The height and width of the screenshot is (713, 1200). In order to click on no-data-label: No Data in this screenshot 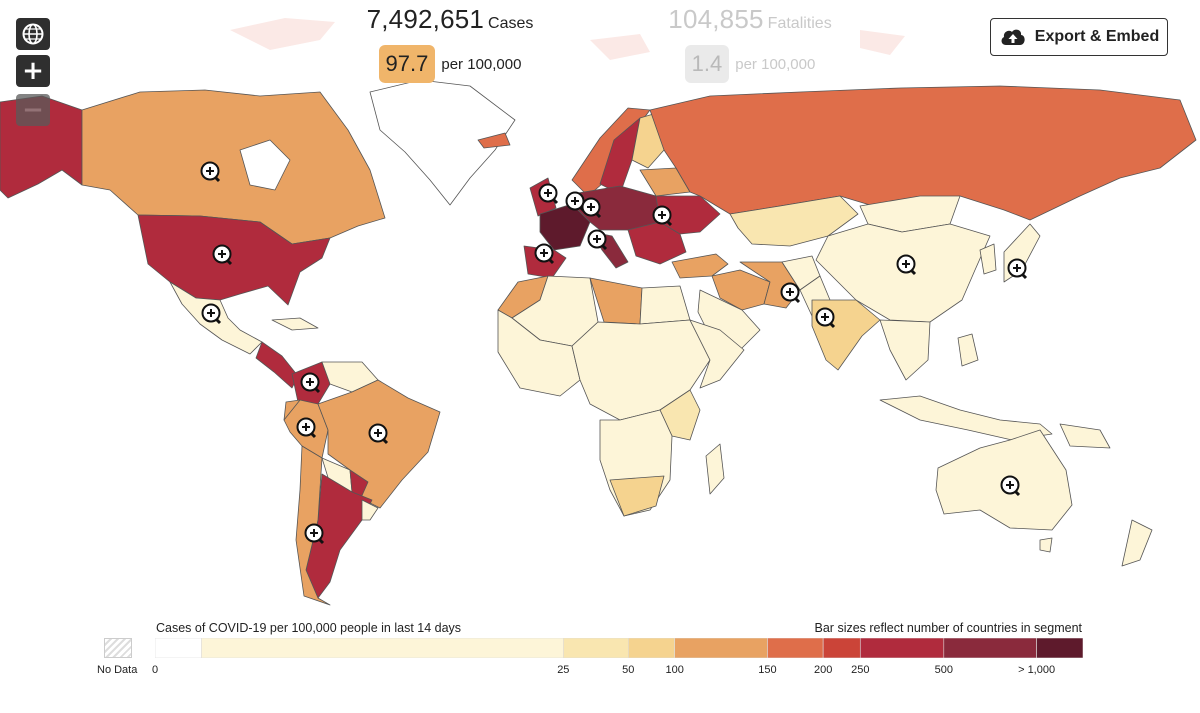, I will do `click(117, 670)`.